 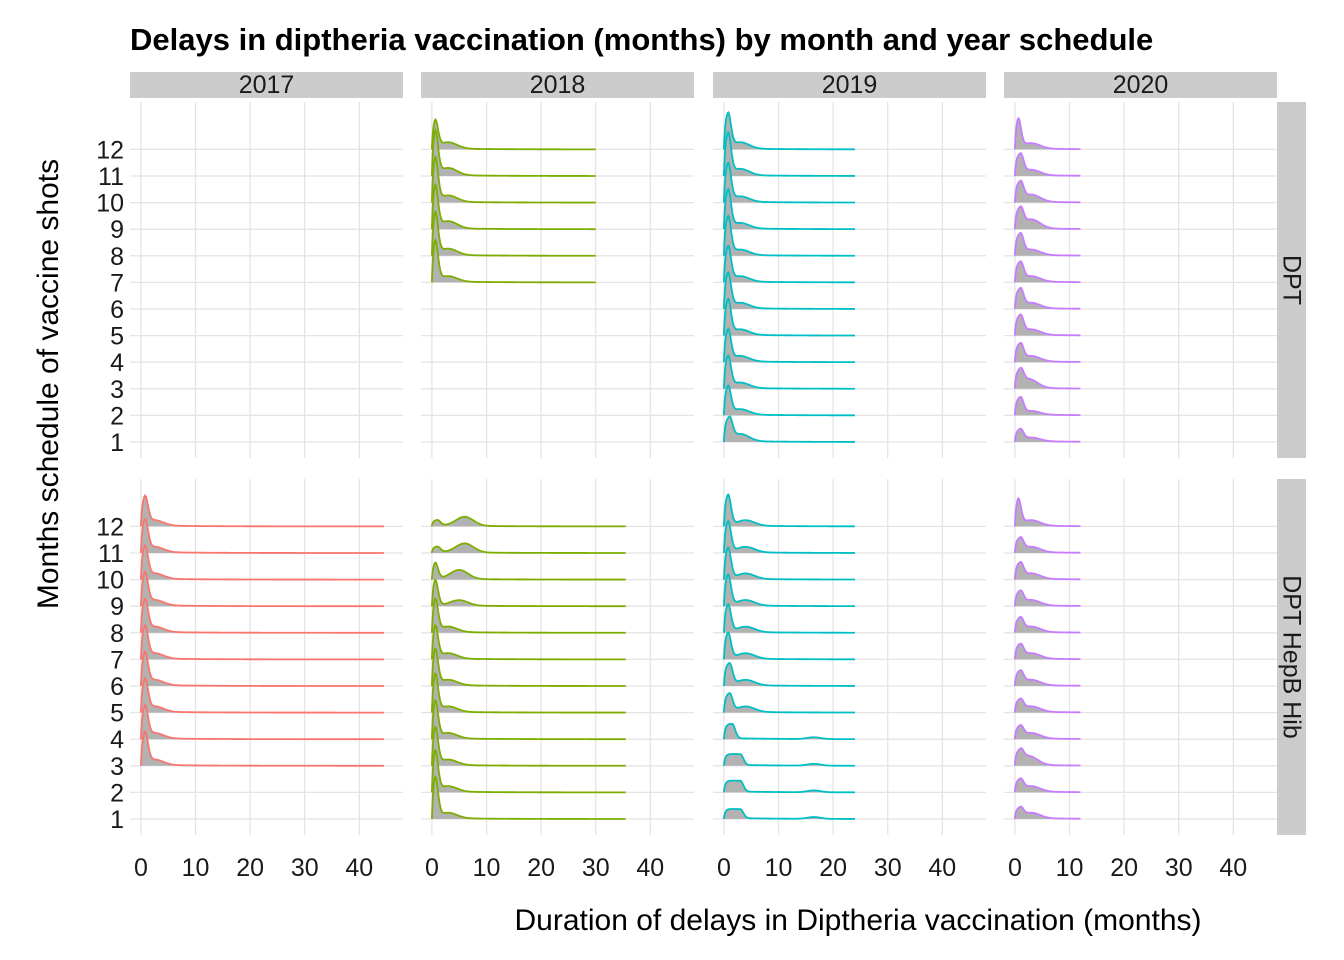 I want to click on strip-vaccine-DPT, so click(x=1291, y=280).